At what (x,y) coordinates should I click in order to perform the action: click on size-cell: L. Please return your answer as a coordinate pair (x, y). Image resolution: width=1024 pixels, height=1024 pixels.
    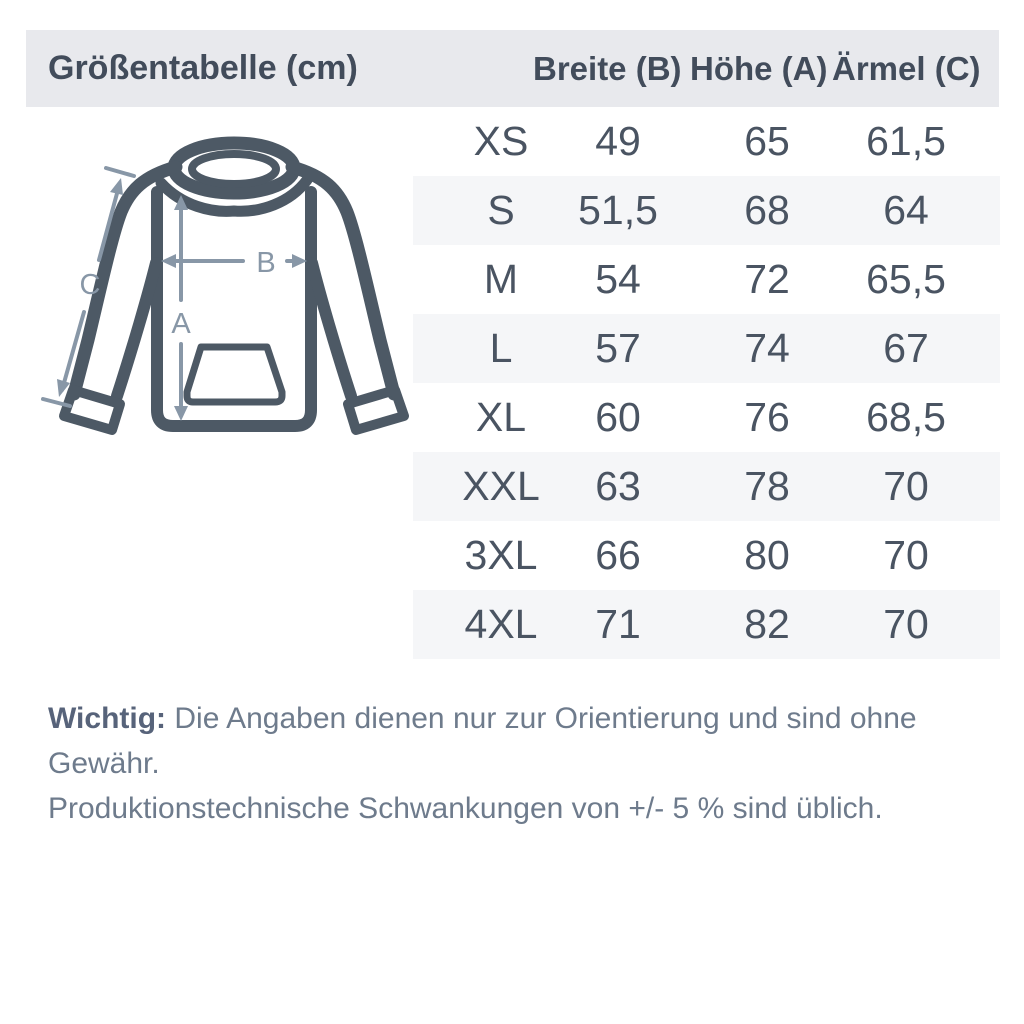
    Looking at the image, I should click on (501, 348).